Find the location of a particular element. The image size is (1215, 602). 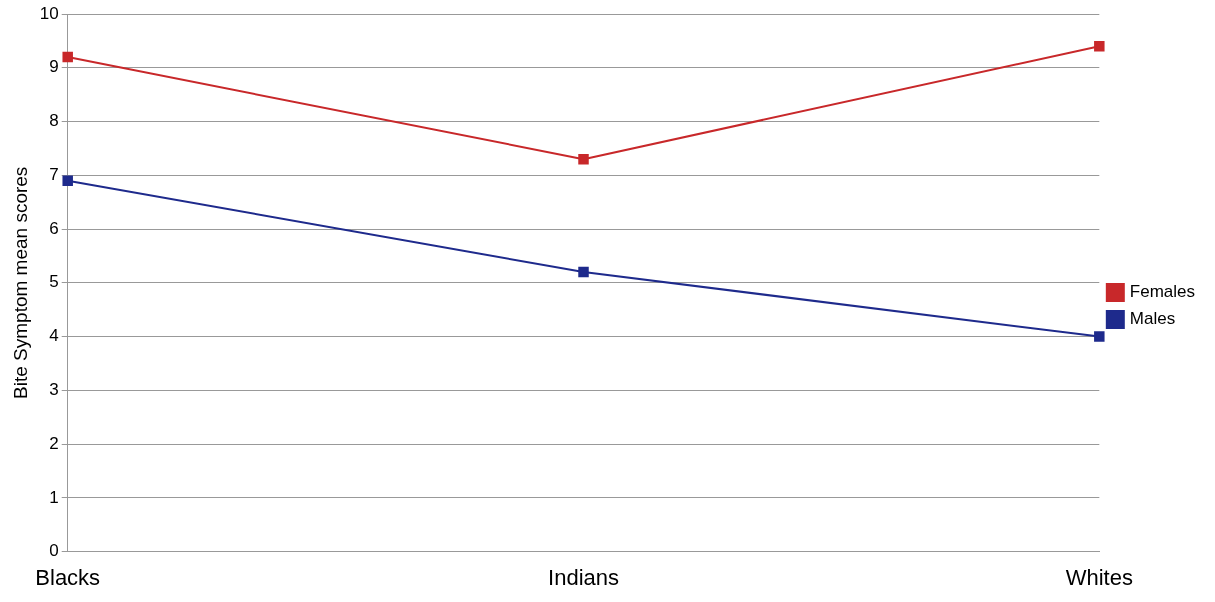

y-tick-label: 6 is located at coordinates (54, 228).